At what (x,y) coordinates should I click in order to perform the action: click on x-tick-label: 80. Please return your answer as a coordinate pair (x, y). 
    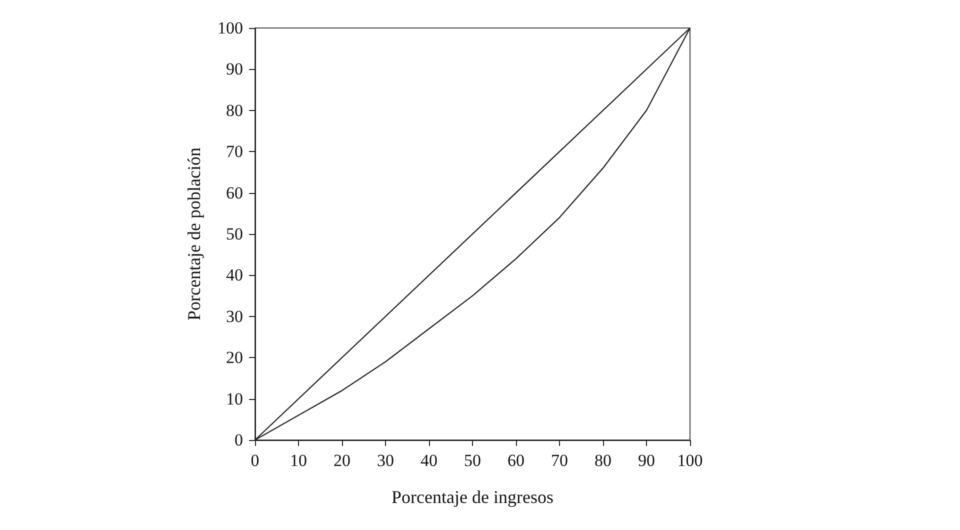
    Looking at the image, I should click on (603, 460).